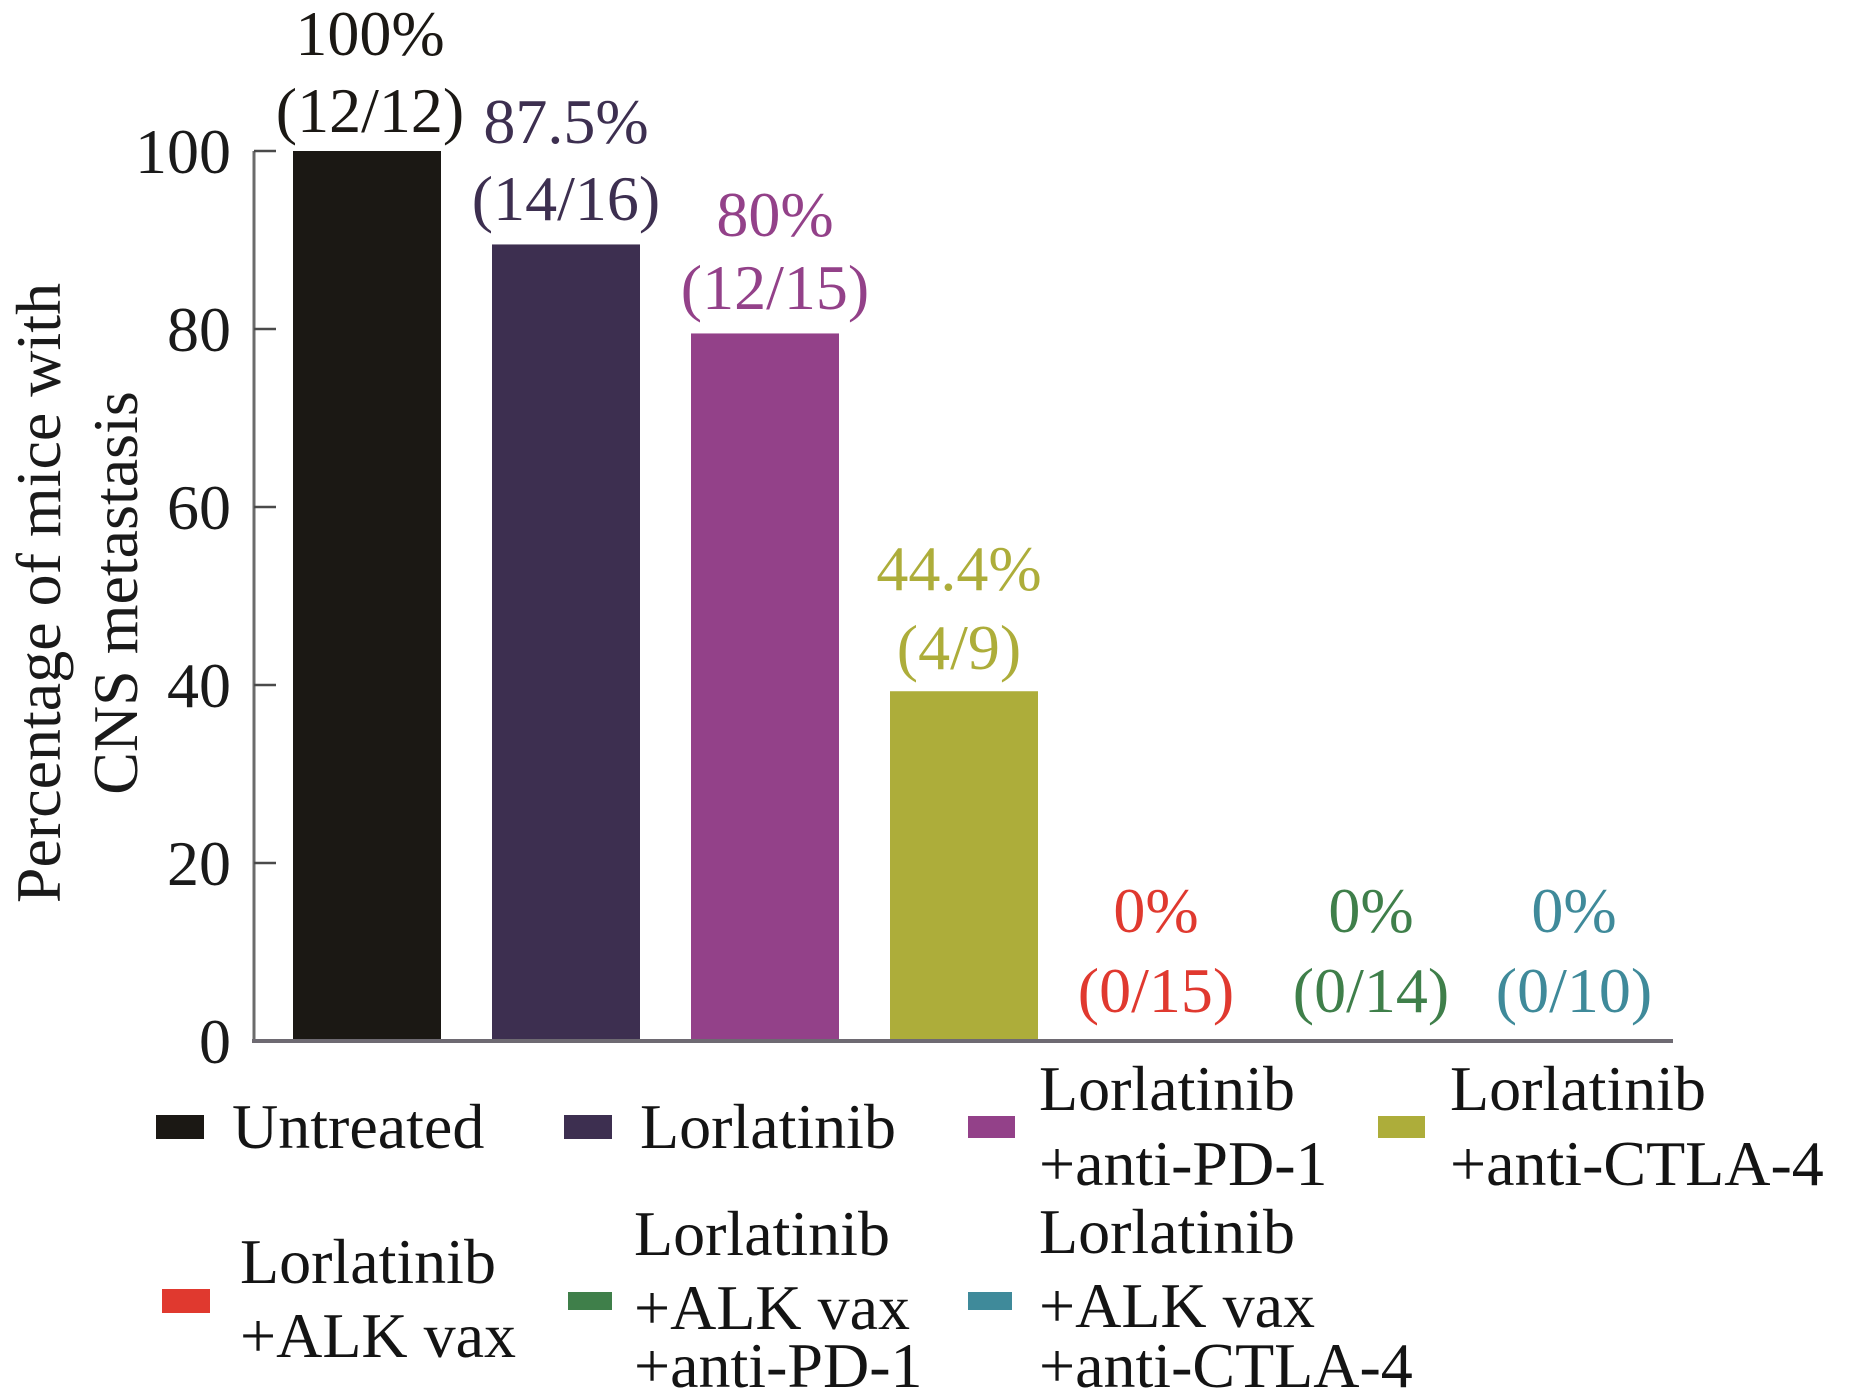 The image size is (1849, 1398). I want to click on data-label-count: (14/16), so click(566, 198).